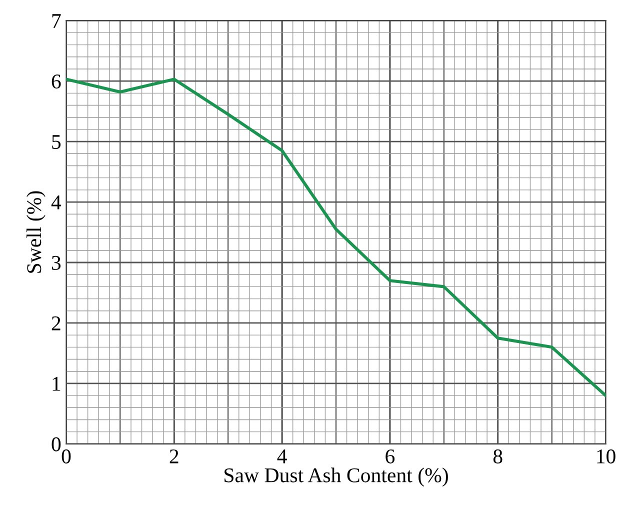 This screenshot has width=631, height=515. Describe the element at coordinates (56, 263) in the screenshot. I see `y-tick-label: 3` at that location.